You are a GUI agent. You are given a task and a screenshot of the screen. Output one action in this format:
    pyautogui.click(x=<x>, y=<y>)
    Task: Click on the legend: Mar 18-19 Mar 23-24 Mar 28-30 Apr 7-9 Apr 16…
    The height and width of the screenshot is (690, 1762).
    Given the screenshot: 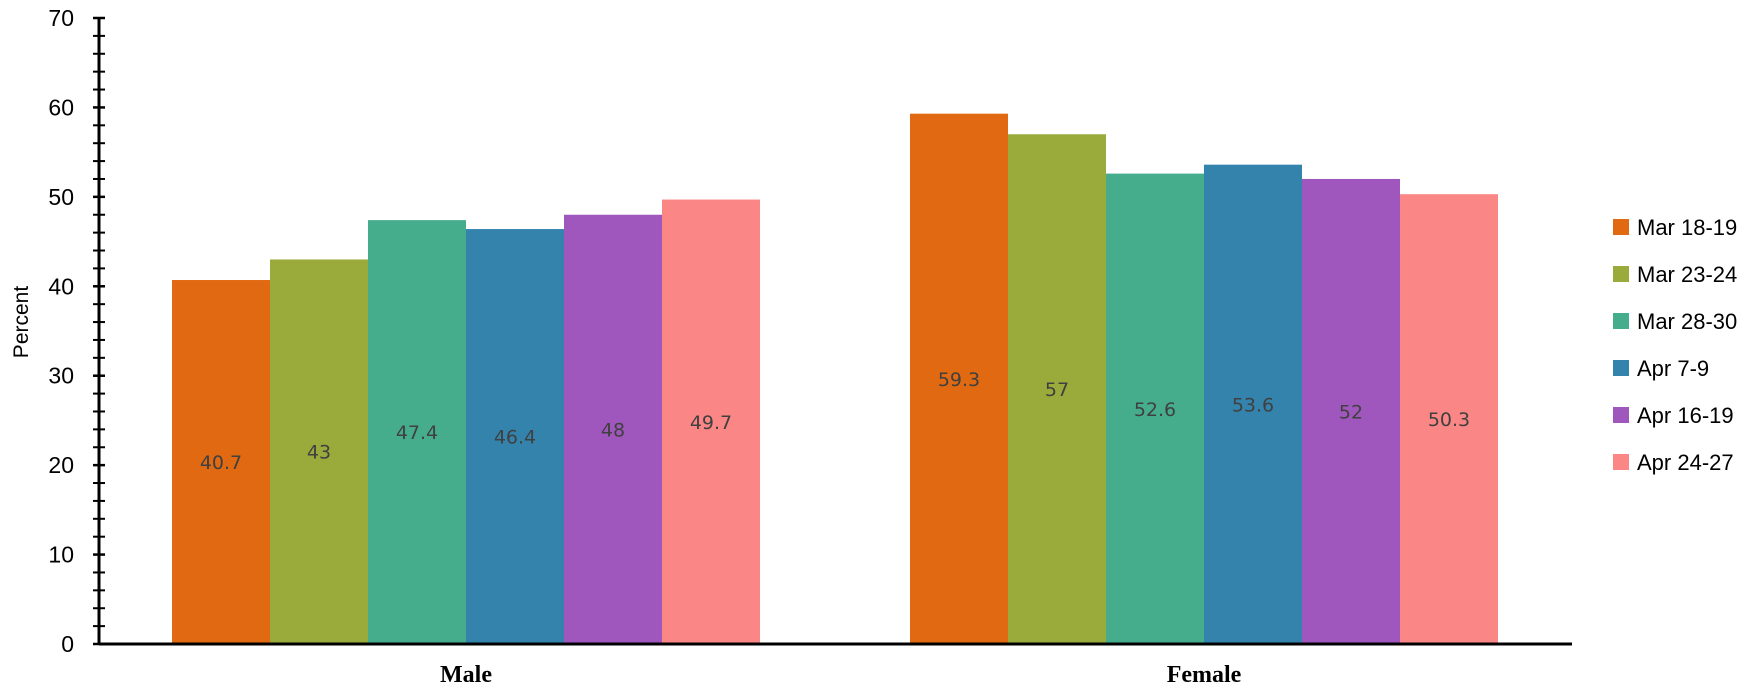 What is the action you would take?
    pyautogui.click(x=1675, y=345)
    